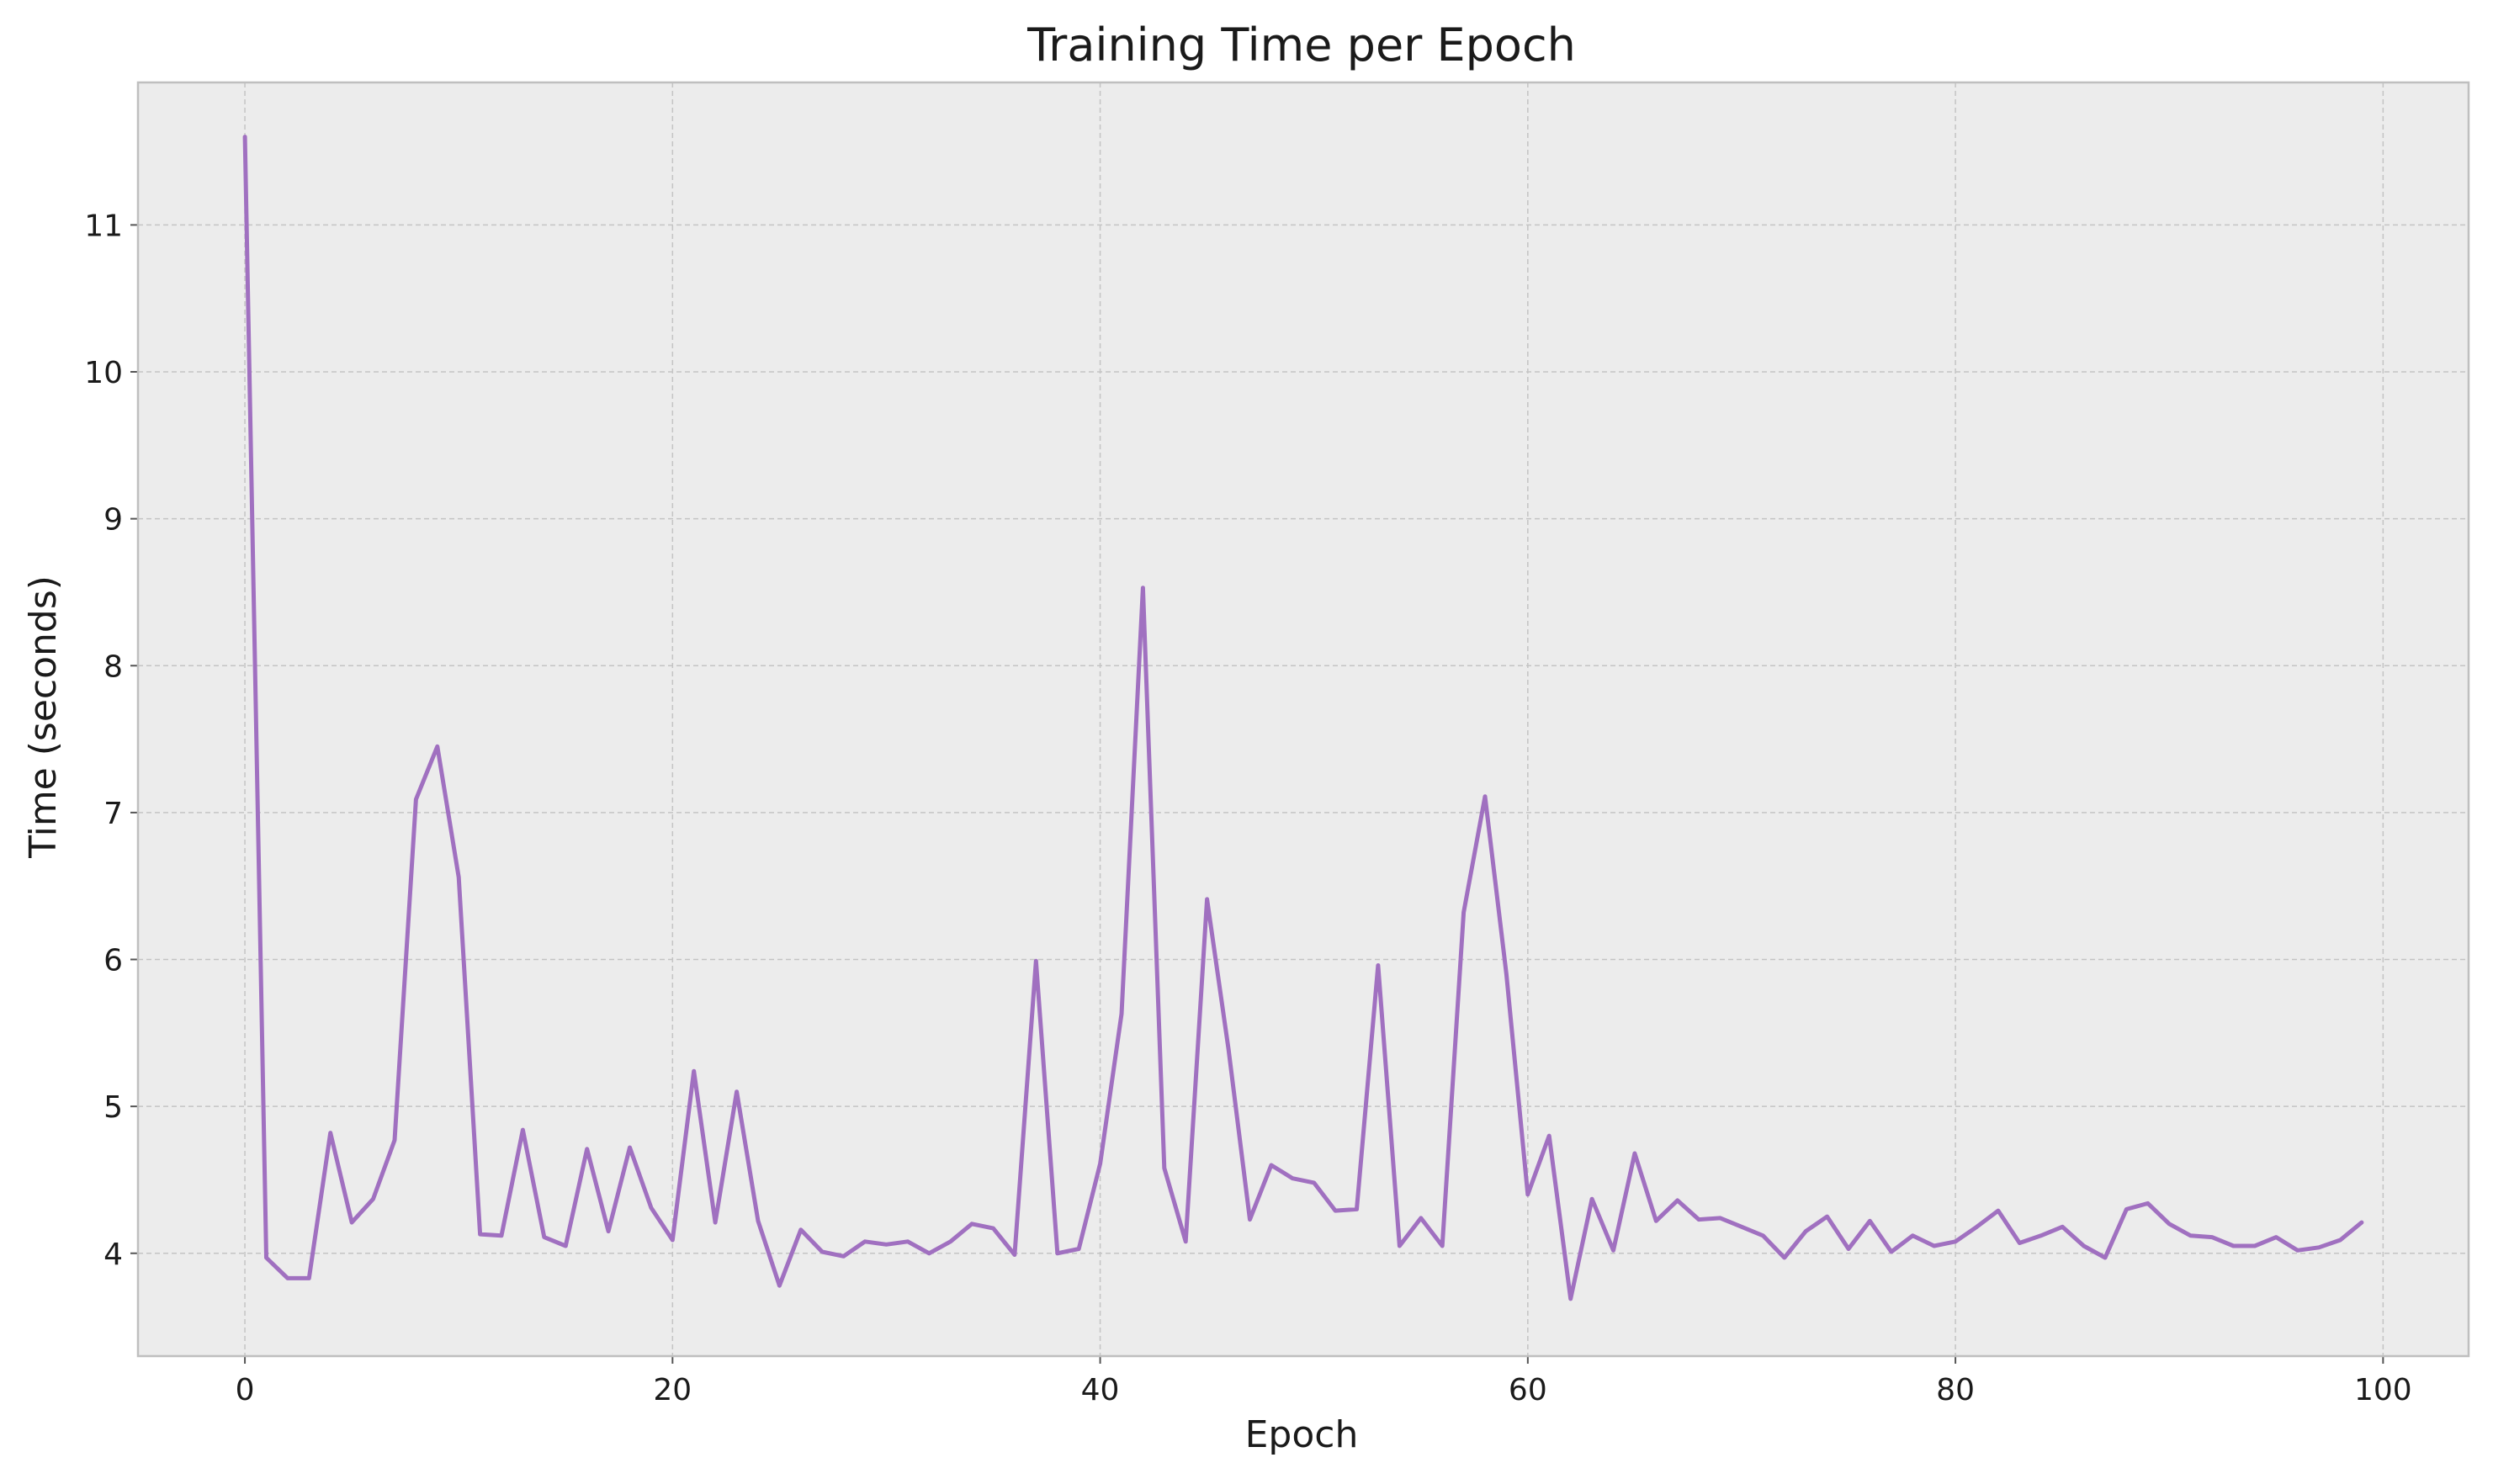  What do you see at coordinates (113, 520) in the screenshot?
I see `y-tick-label: 9` at bounding box center [113, 520].